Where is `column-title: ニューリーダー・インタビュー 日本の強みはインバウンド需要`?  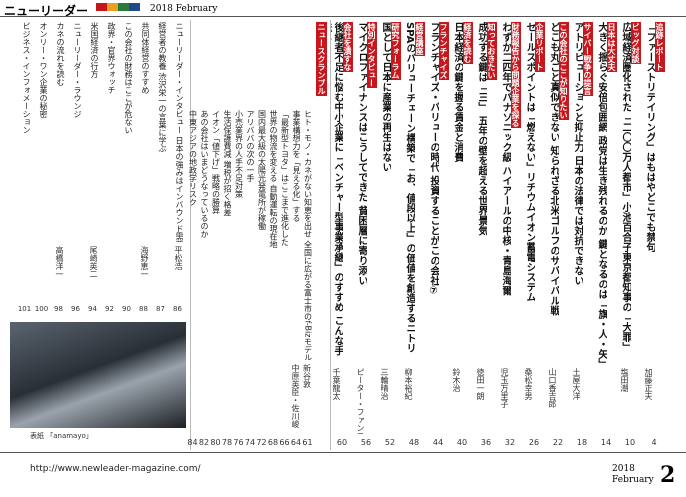
column-title: ニューリーダー・インタビュー 日本の強みはインバウンド需要 is located at coordinates (179, 132).